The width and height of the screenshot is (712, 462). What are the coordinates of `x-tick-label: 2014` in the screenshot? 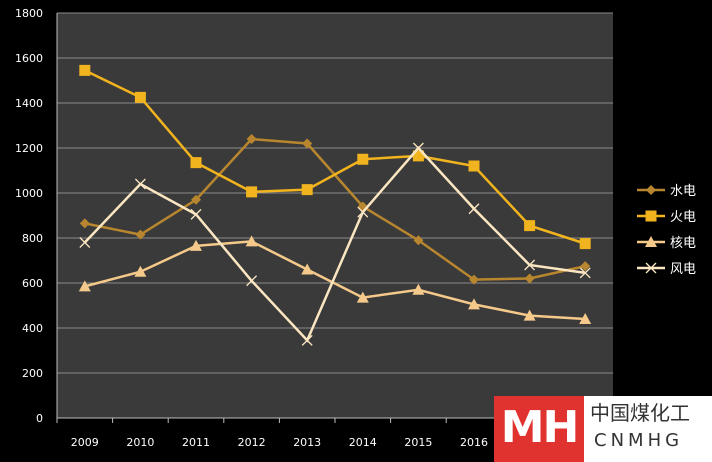 It's located at (363, 442).